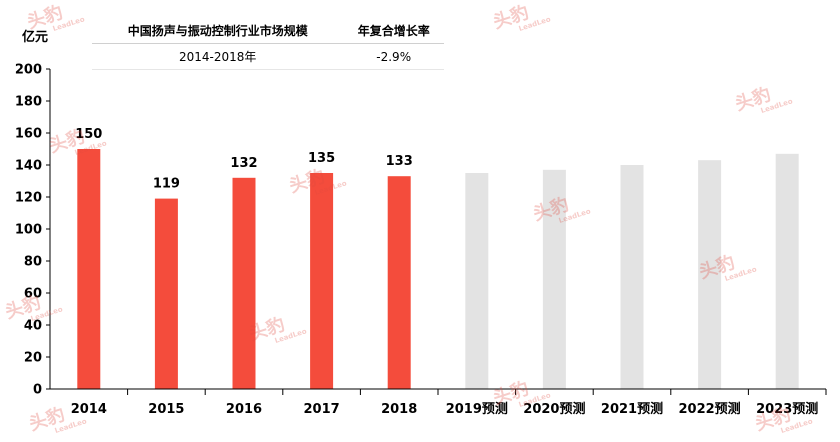 The image size is (840, 442). I want to click on x-tick-label: 2014, so click(89, 409).